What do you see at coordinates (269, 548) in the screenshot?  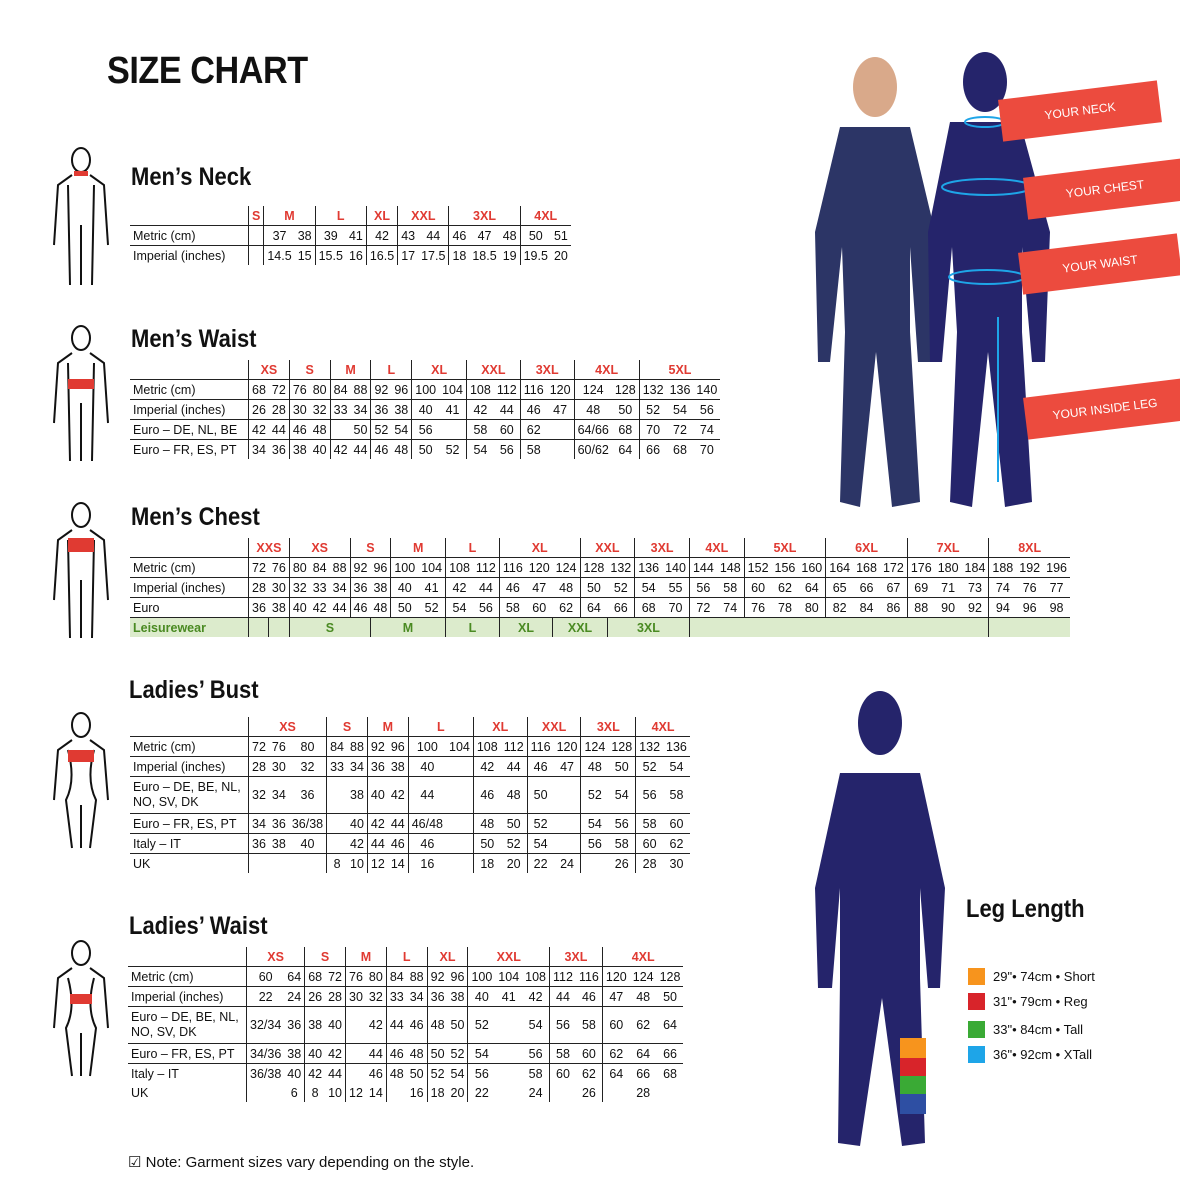 I see `size-header: XXS` at bounding box center [269, 548].